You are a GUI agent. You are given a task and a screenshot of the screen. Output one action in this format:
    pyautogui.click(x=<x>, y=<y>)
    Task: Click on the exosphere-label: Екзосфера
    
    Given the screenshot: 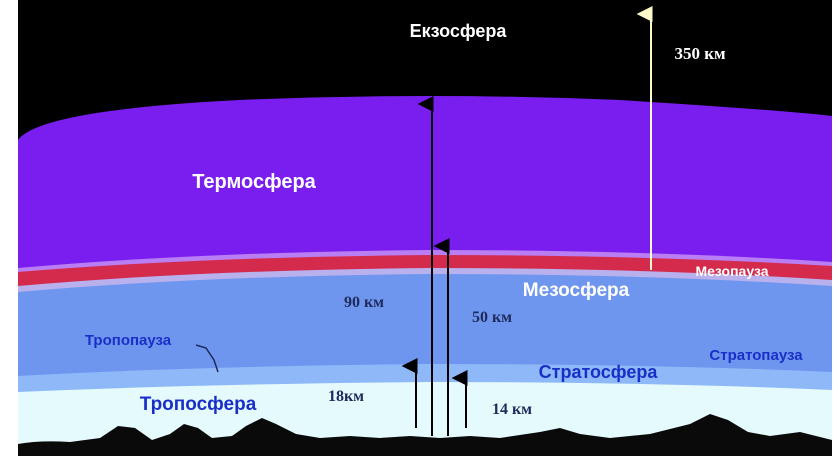 What is the action you would take?
    pyautogui.click(x=459, y=31)
    